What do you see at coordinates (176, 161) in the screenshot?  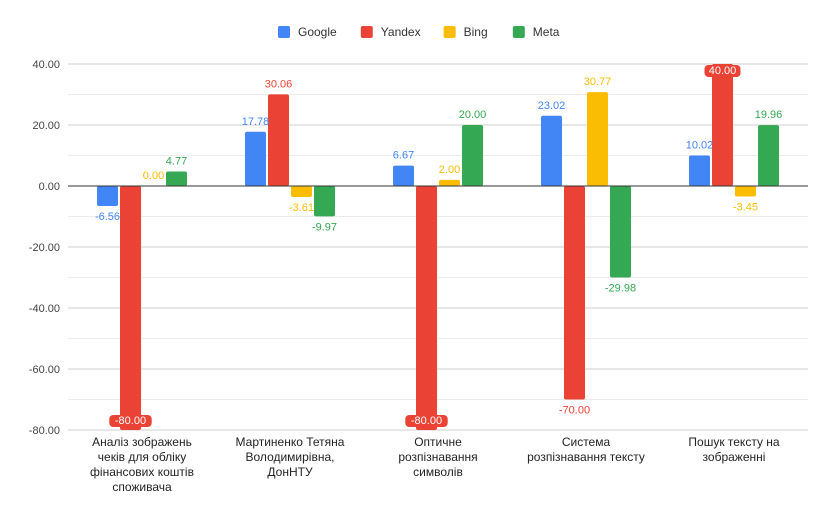 I see `data-label: 4.77` at bounding box center [176, 161].